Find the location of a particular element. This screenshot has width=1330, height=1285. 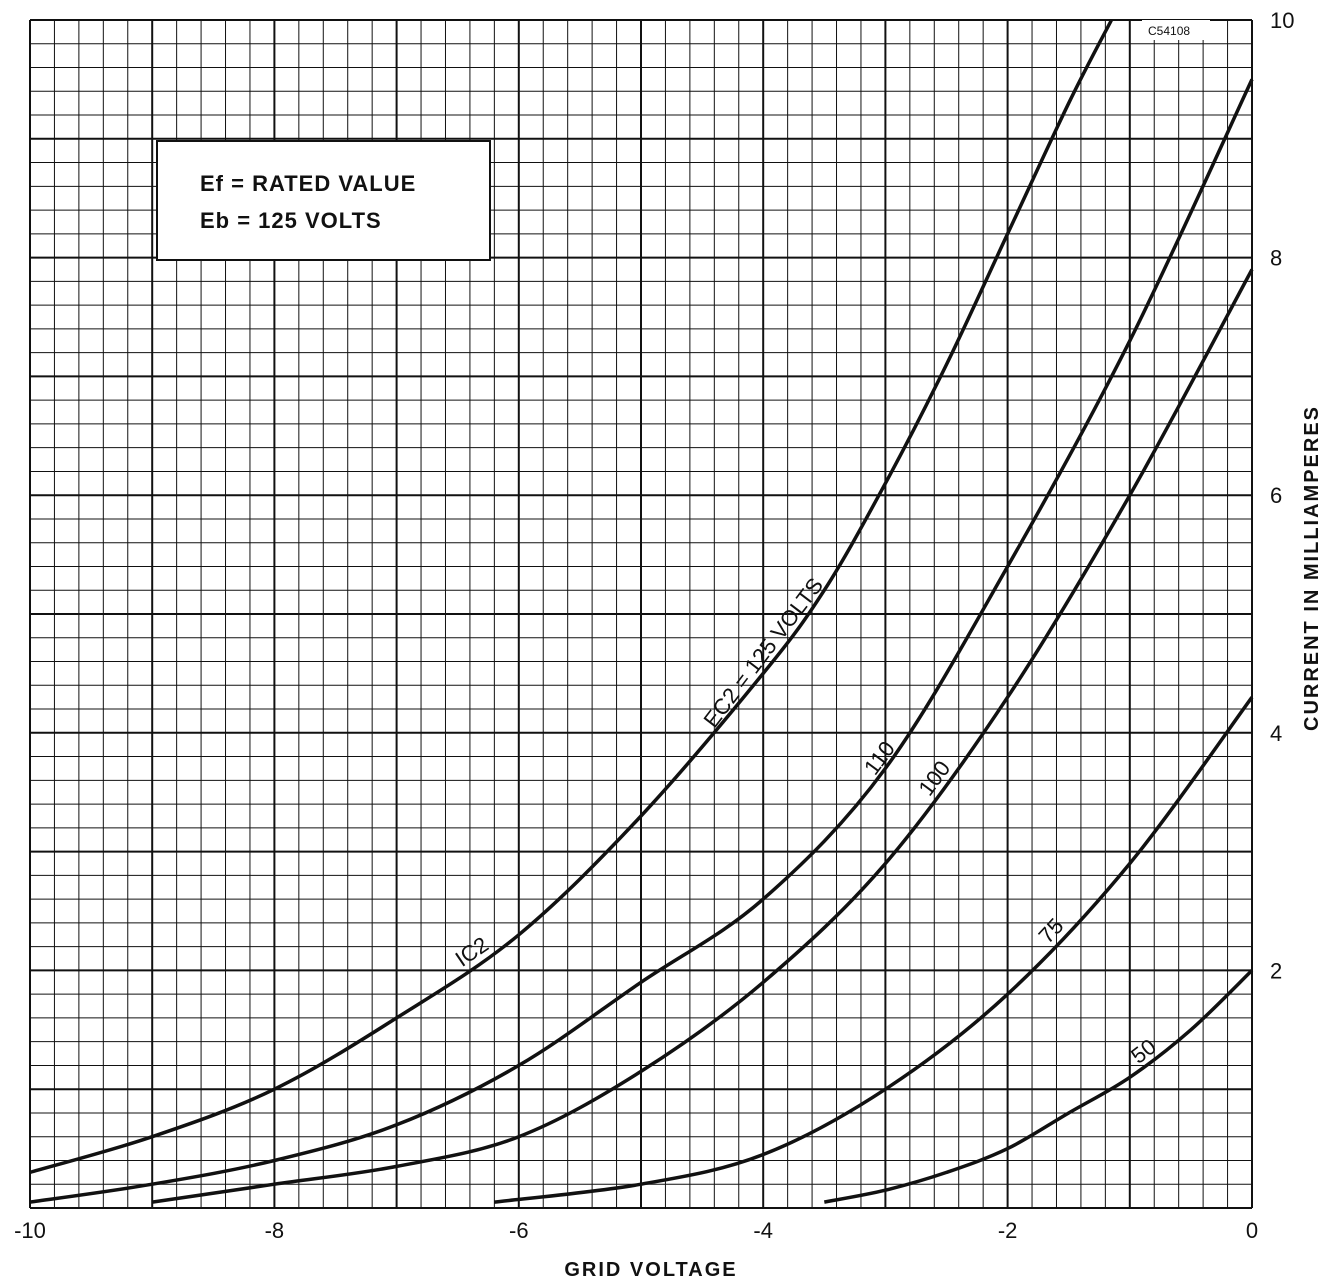

legend-ef: Ef = RATED VALUE is located at coordinates (308, 183).